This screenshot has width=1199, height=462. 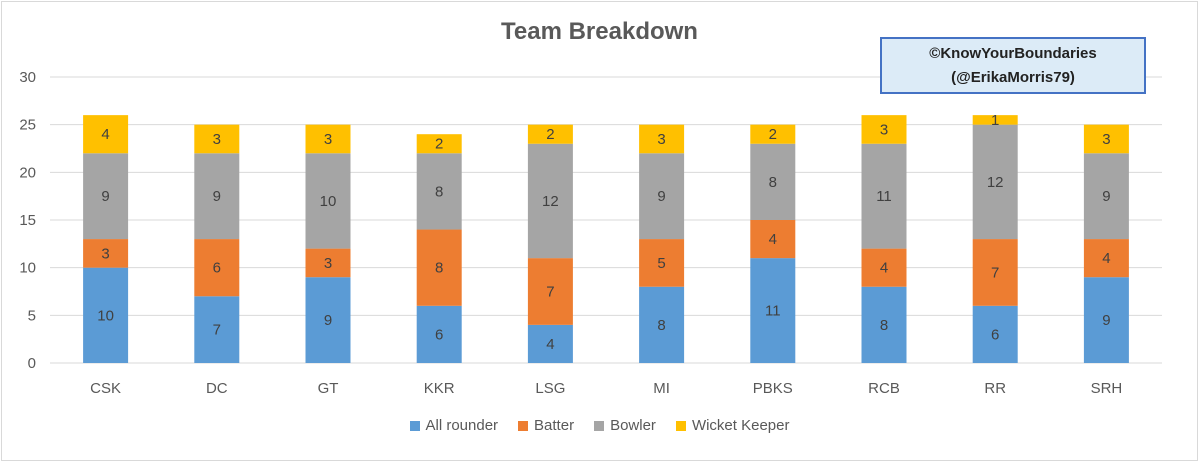 I want to click on legend-item: Batter, so click(x=546, y=425).